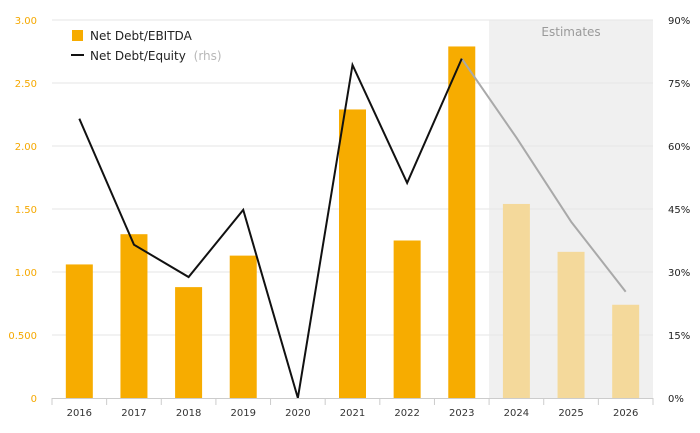 The image size is (700, 433). I want to click on legend-label-net-debt-equity-main: Net Debt/Equity, so click(138, 56).